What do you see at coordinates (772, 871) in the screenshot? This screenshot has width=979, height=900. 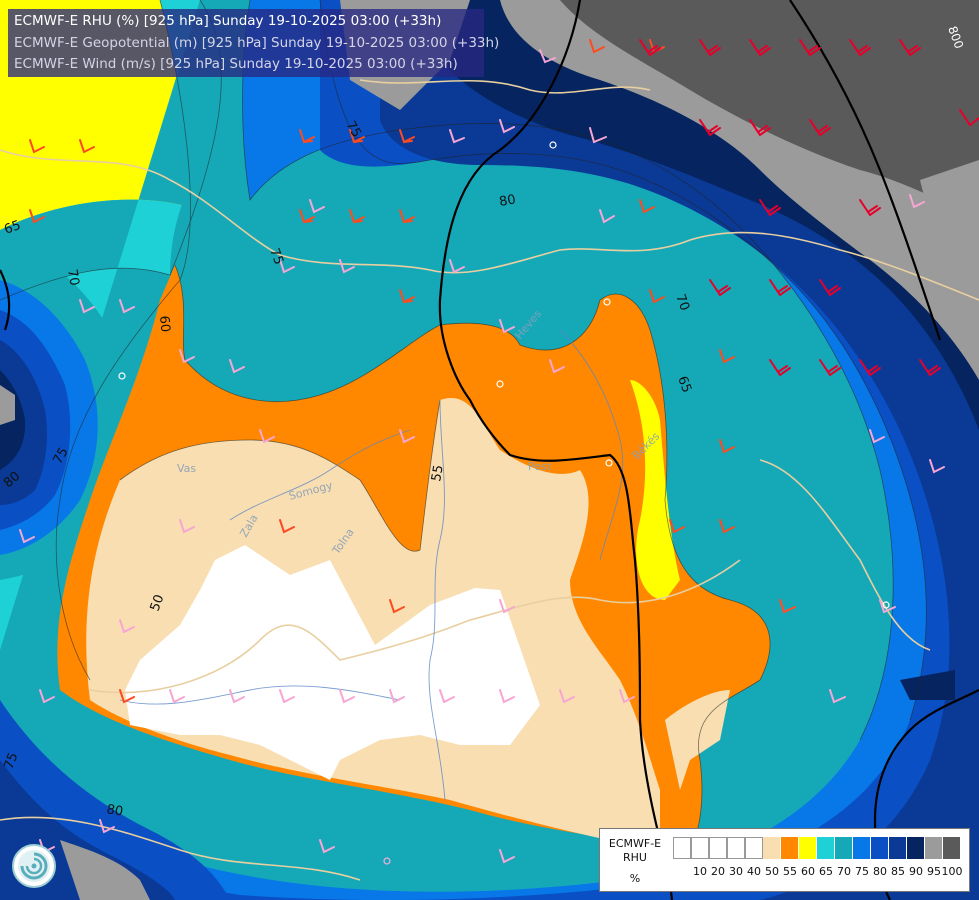 I see `legend-tick-label: 50` at bounding box center [772, 871].